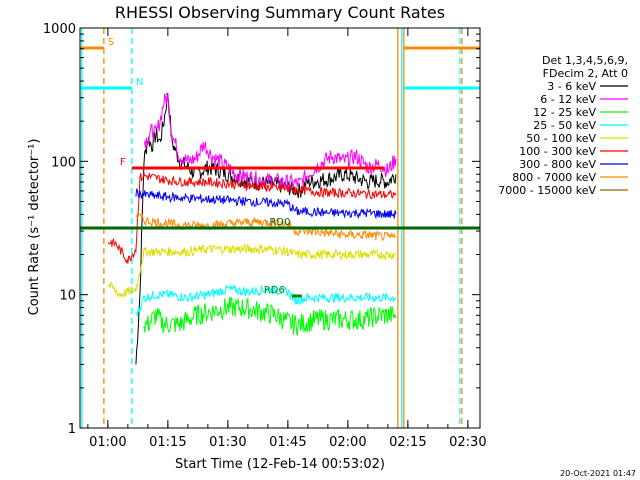  What do you see at coordinates (34, 227) in the screenshot?
I see `y-axis-label: Count Rate (s⁻¹ detector⁻¹)` at bounding box center [34, 227].